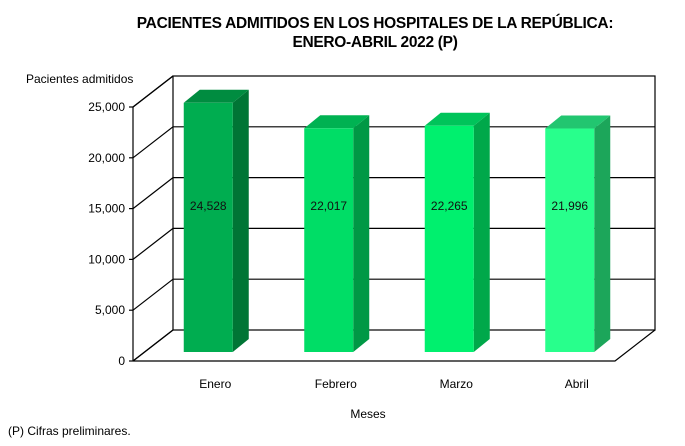 This screenshot has width=685, height=446. What do you see at coordinates (106, 259) in the screenshot?
I see `y-tick-label: 10,000` at bounding box center [106, 259].